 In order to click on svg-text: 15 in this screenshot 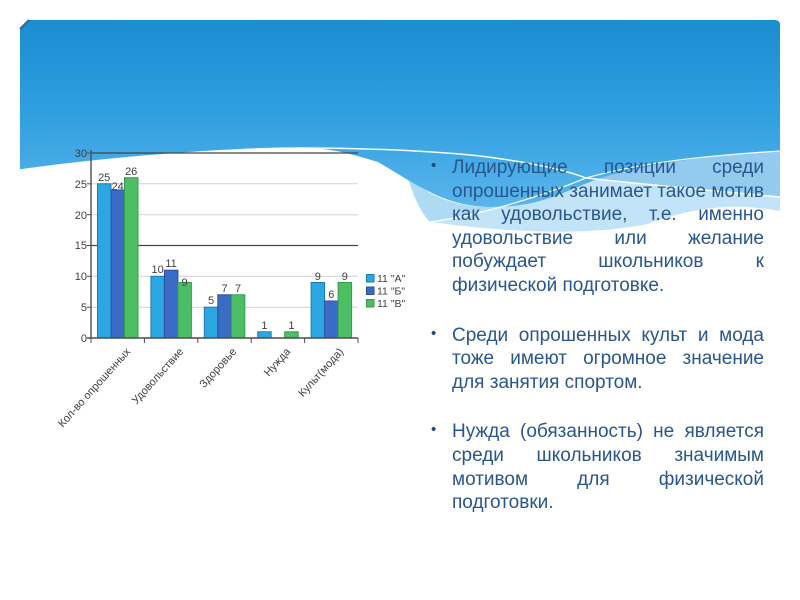, I will do `click(81, 246)`.